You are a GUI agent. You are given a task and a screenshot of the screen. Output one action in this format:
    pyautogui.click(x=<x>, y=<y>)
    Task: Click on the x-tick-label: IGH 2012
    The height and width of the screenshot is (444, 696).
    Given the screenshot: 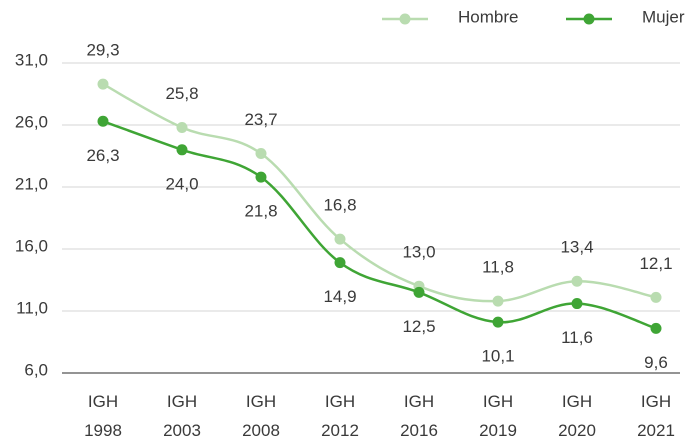 What is the action you would take?
    pyautogui.click(x=340, y=416)
    